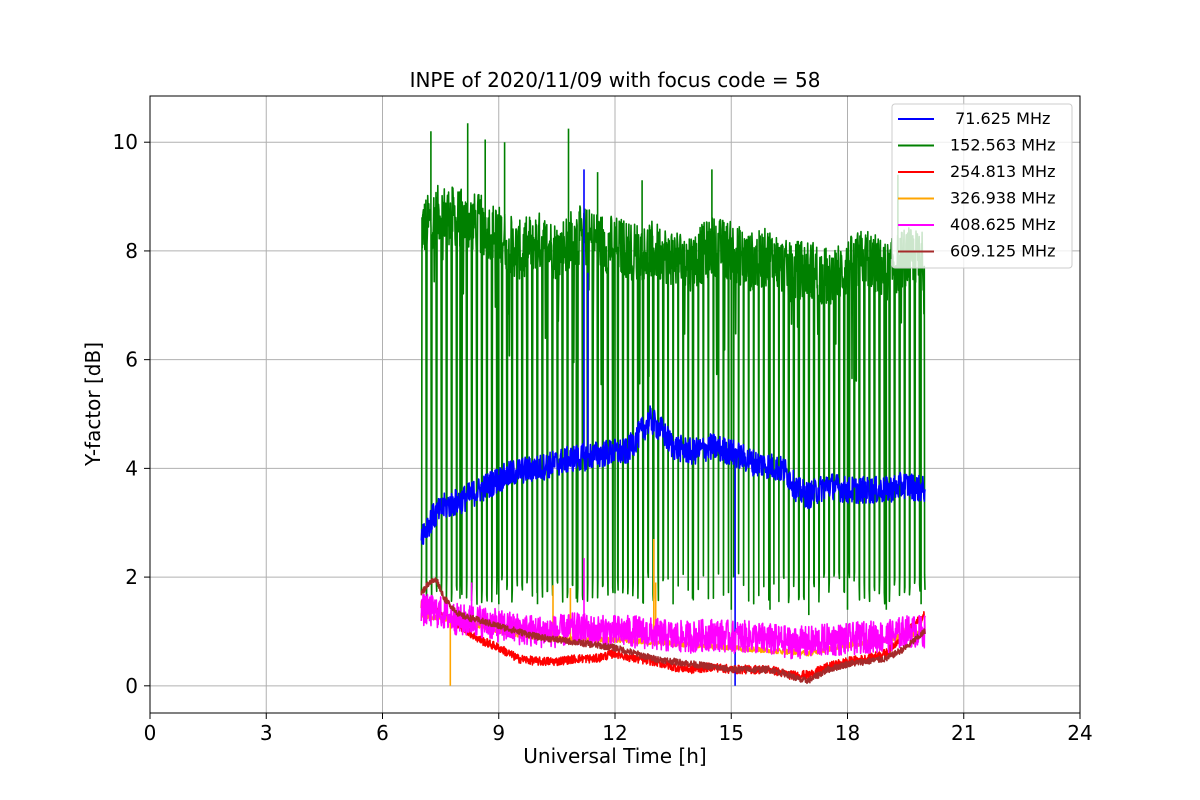  What do you see at coordinates (1002, 171) in the screenshot?
I see `legend-entry: 254.813 MHz` at bounding box center [1002, 171].